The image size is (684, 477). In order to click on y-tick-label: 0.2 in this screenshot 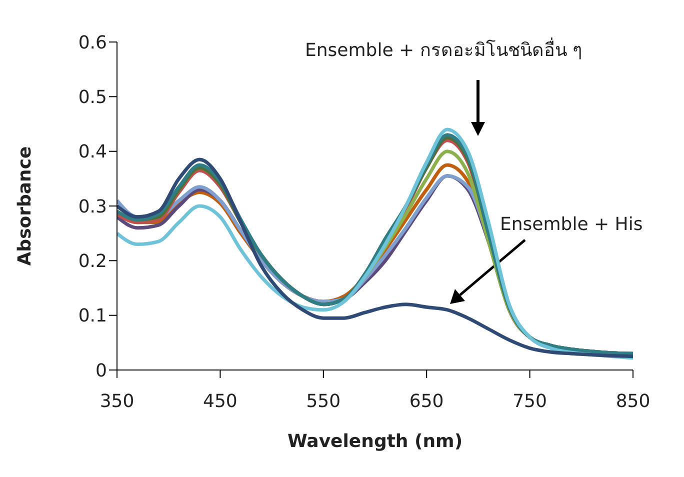, I will do `click(92, 261)`.